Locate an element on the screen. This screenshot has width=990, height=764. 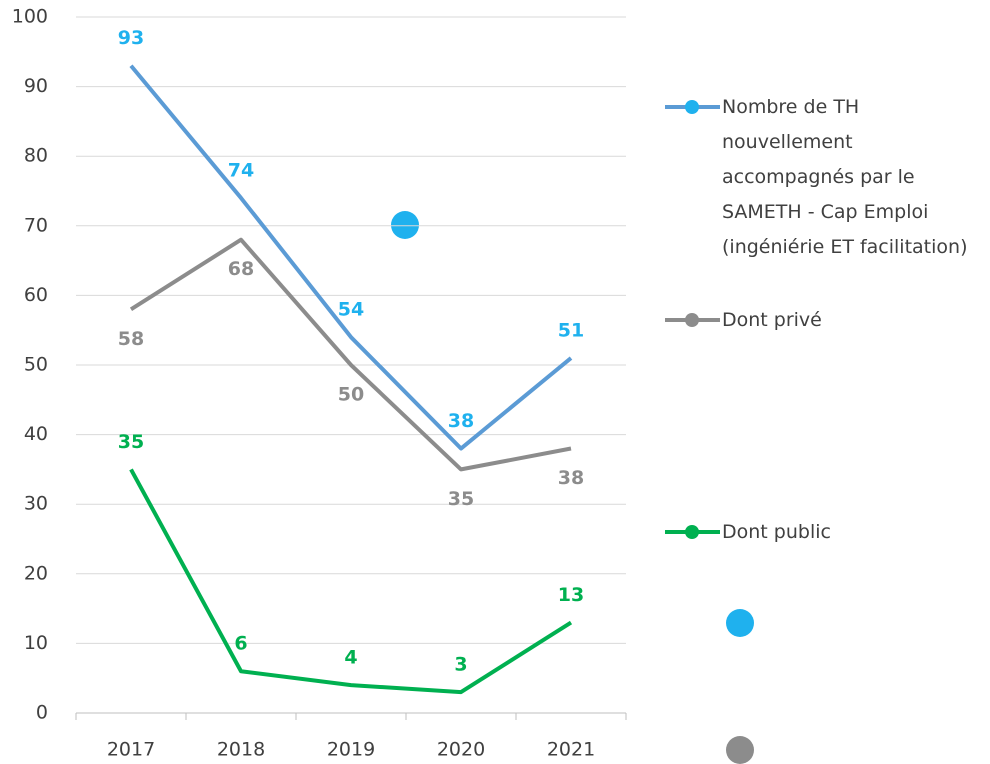
legend-label: Dont privé is located at coordinates (772, 320).